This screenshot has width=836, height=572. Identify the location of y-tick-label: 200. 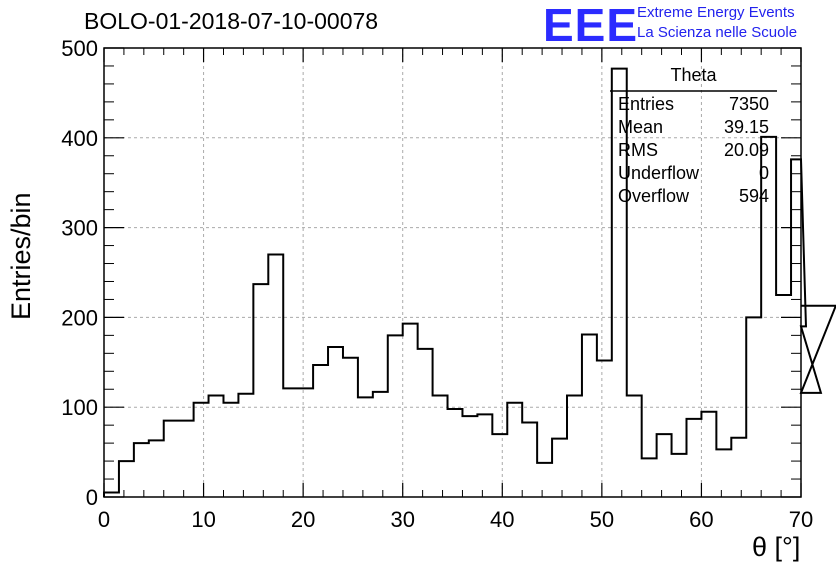
(79, 317).